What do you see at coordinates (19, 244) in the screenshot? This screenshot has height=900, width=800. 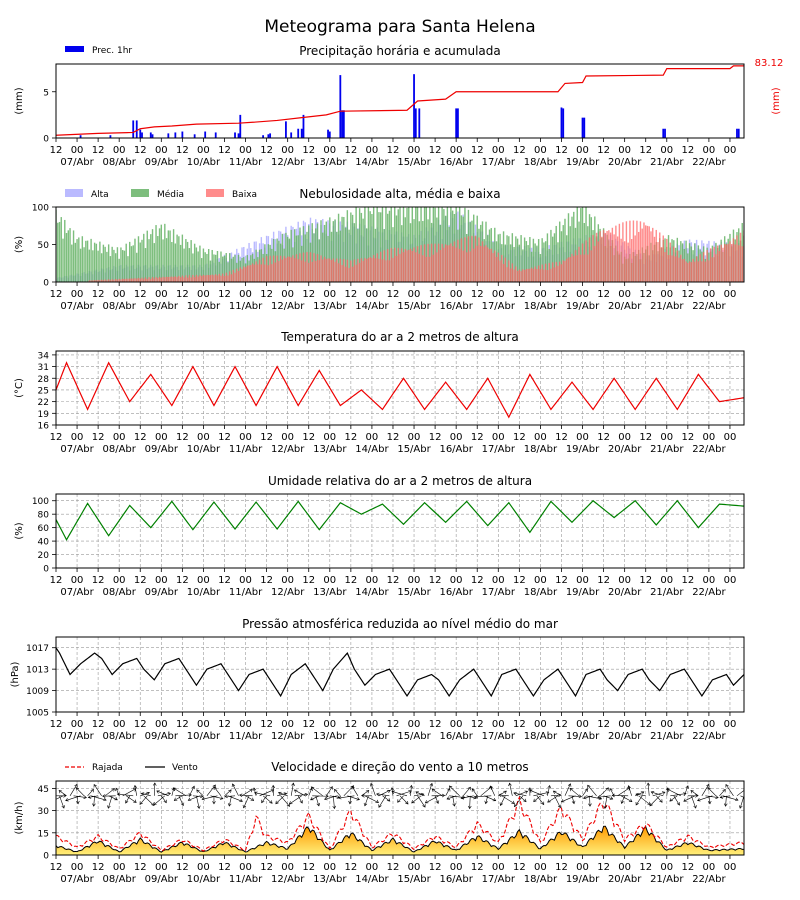 I see `y-axis-label: (%)` at bounding box center [19, 244].